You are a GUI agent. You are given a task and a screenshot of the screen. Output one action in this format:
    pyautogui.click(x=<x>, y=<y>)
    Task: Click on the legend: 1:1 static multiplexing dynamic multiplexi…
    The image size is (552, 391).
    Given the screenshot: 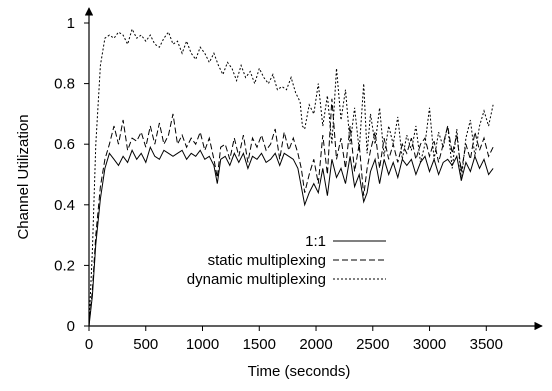 What is the action you would take?
    pyautogui.click(x=286, y=260)
    